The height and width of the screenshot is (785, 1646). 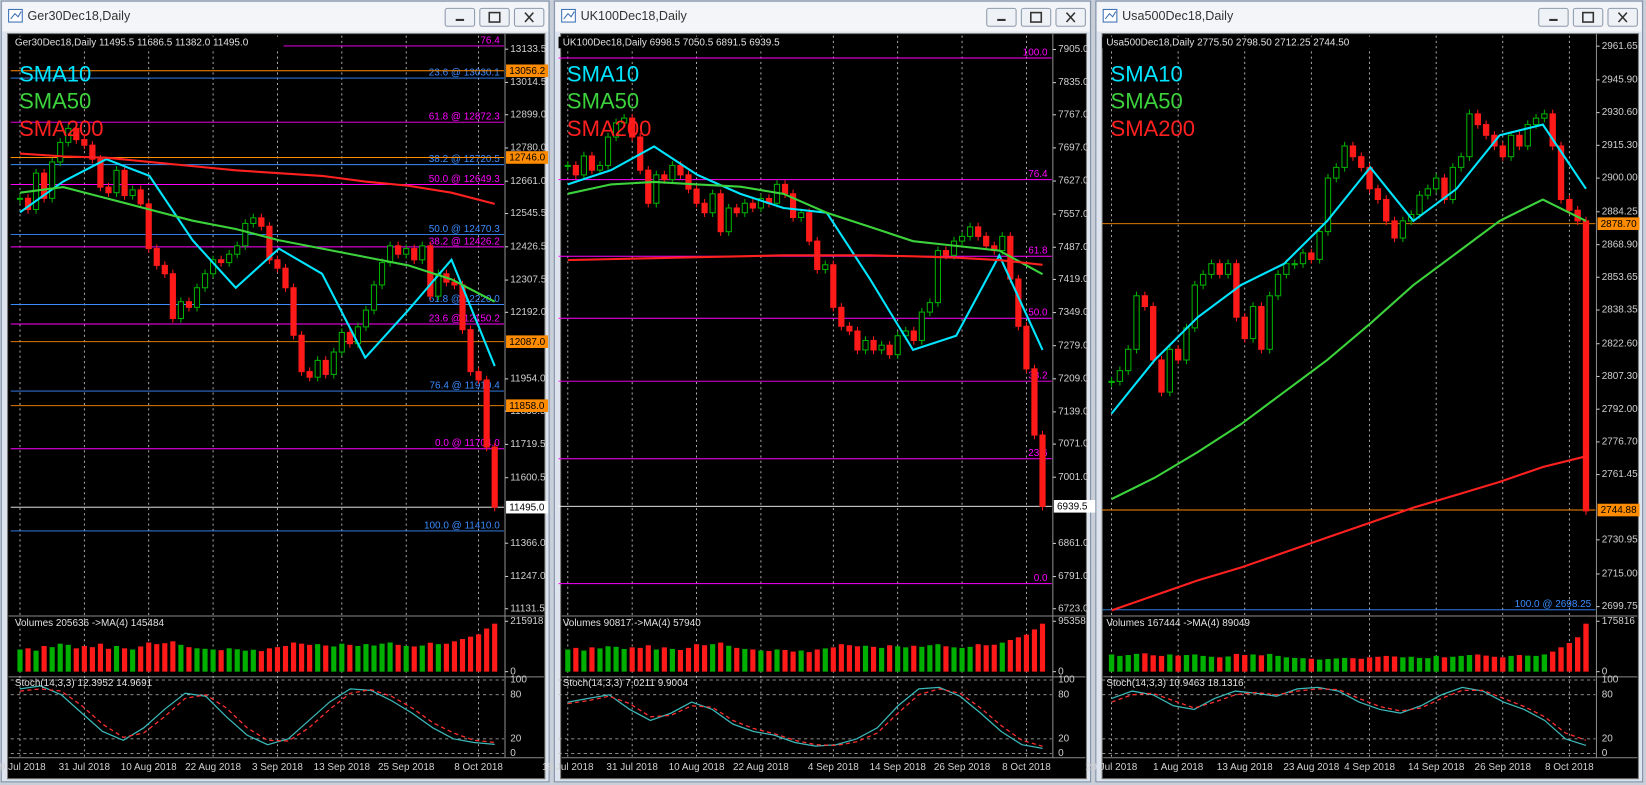 What do you see at coordinates (1073, 543) in the screenshot?
I see `y-tick-label: 6861.0` at bounding box center [1073, 543].